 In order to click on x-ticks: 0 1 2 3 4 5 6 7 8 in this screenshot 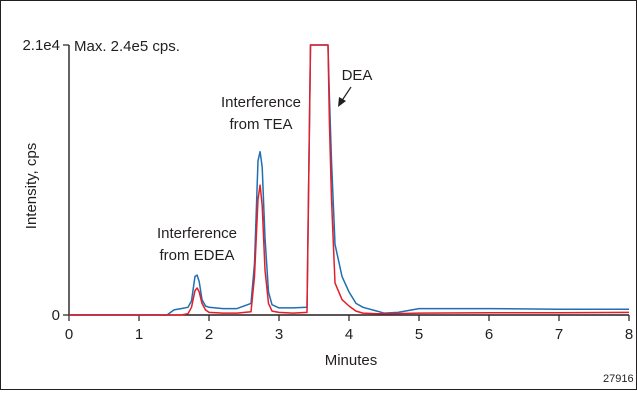, I will do `click(349, 329)`.